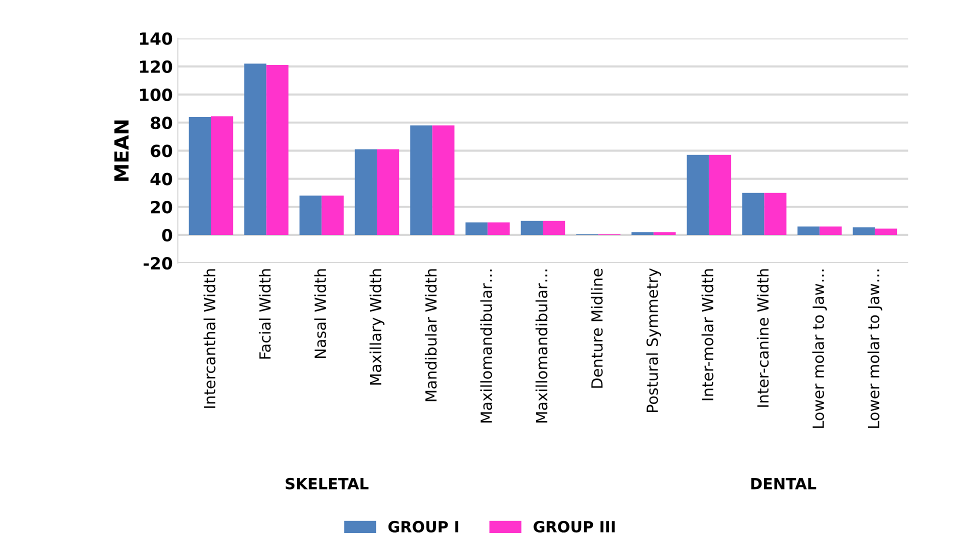 Image resolution: width=961 pixels, height=548 pixels. Describe the element at coordinates (654, 340) in the screenshot. I see `x-tick-label: Postural Symmetry` at that location.